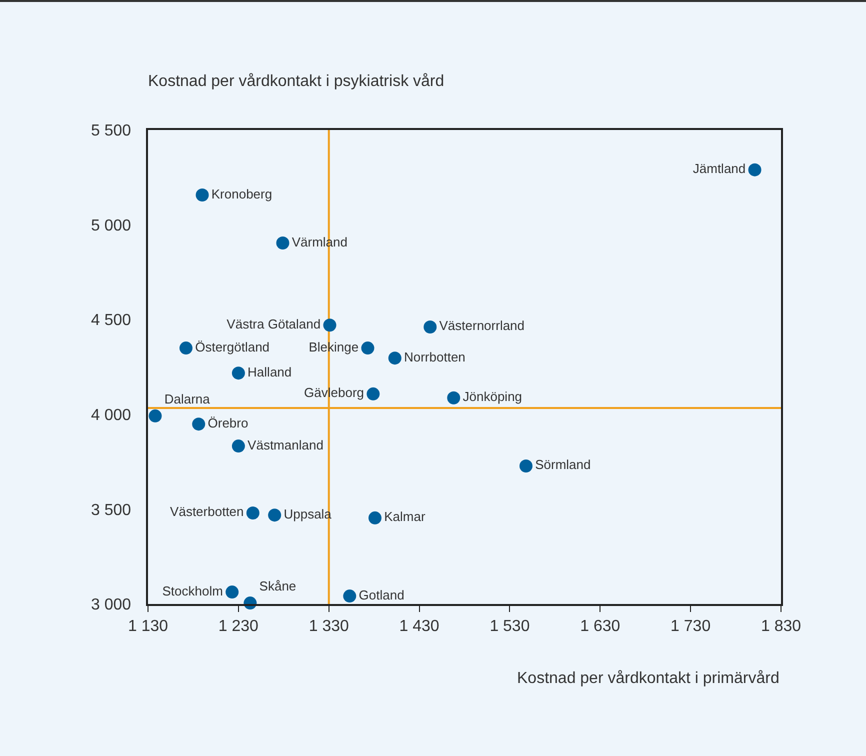 The height and width of the screenshot is (756, 866). I want to click on data-label: Västmanland, so click(286, 444).